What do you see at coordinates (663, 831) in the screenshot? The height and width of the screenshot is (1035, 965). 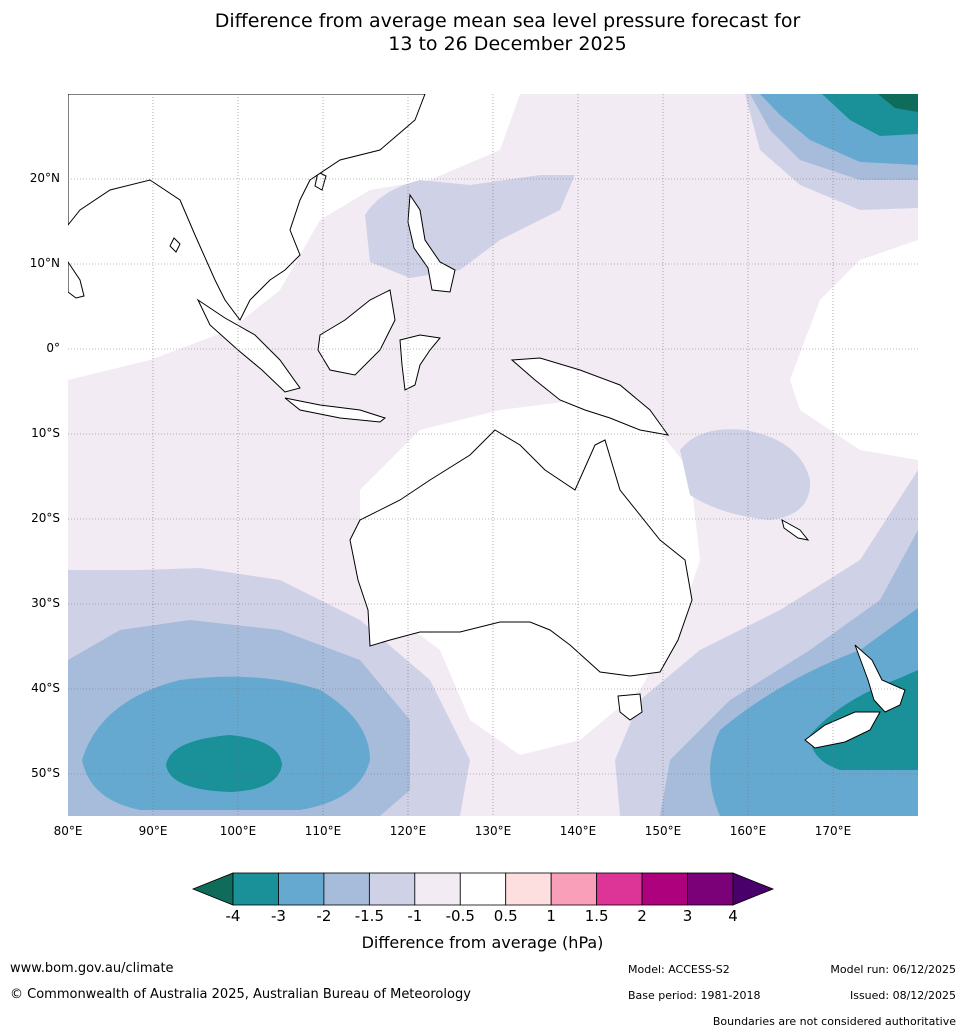 I see `lon-label-150e: 150°E` at bounding box center [663, 831].